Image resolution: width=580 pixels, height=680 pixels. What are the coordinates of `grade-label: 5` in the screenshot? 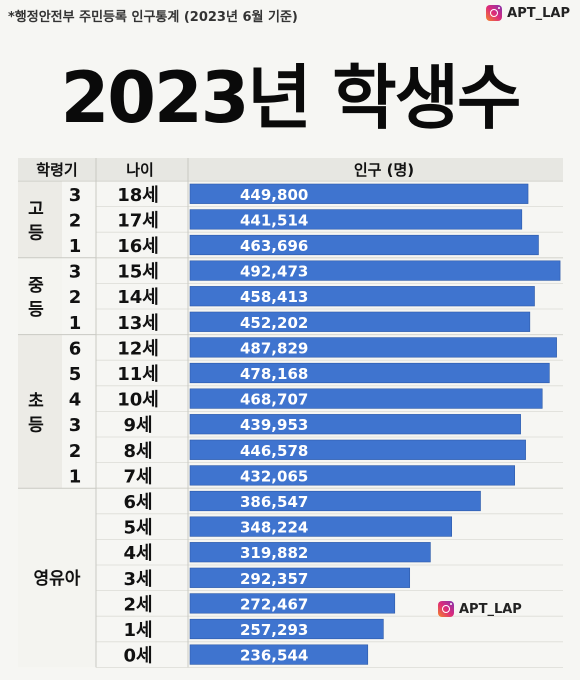 It's located at (75, 374).